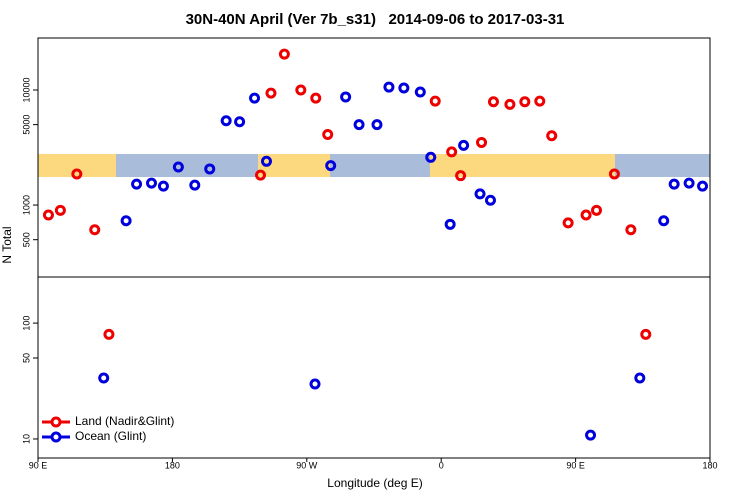 The image size is (750, 500). Describe the element at coordinates (307, 465) in the screenshot. I see `x-tick-label: 90 W` at that location.